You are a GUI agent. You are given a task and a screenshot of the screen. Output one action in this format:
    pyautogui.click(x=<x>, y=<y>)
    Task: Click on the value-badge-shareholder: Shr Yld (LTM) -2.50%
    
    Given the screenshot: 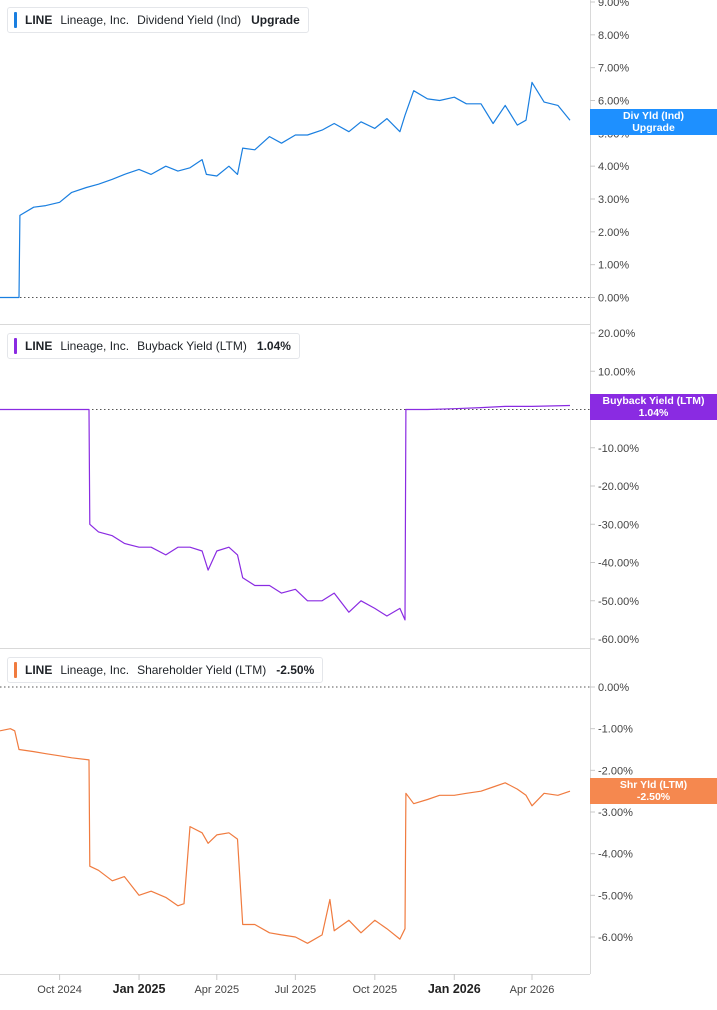 What is the action you would take?
    pyautogui.click(x=653, y=791)
    